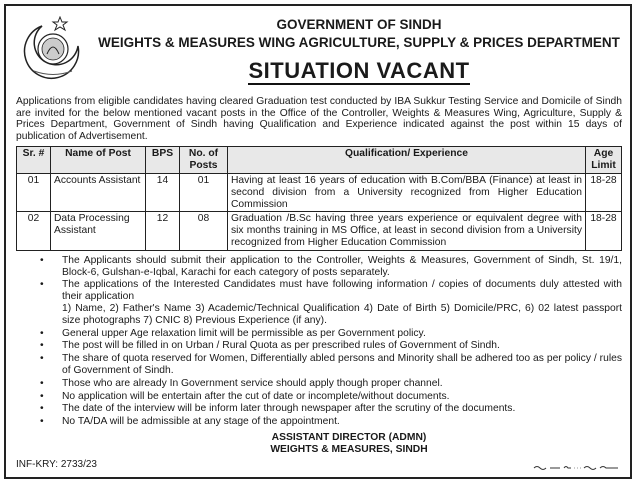 The width and height of the screenshot is (640, 483). What do you see at coordinates (33, 192) in the screenshot?
I see `cell-sr: 01` at bounding box center [33, 192].